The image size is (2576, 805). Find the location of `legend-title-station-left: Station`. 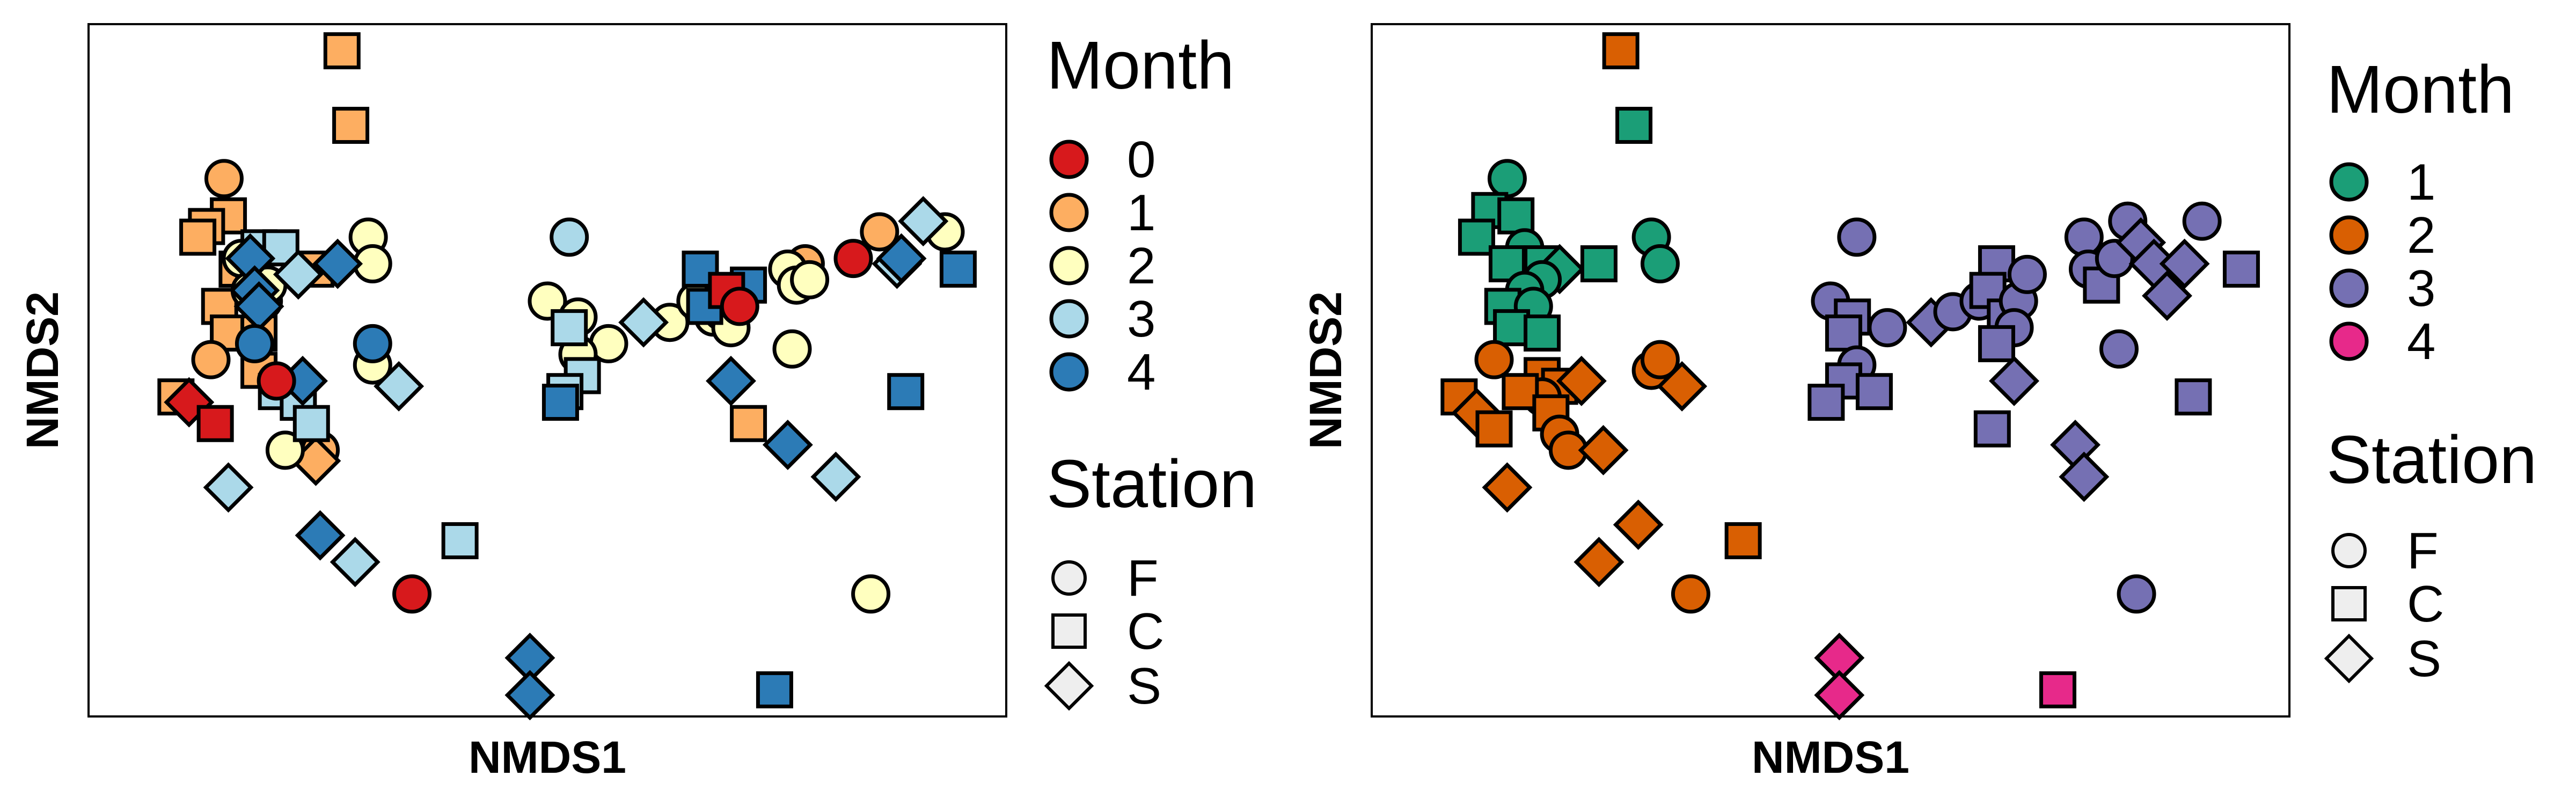

legend-title-station-left: Station is located at coordinates (1151, 484).